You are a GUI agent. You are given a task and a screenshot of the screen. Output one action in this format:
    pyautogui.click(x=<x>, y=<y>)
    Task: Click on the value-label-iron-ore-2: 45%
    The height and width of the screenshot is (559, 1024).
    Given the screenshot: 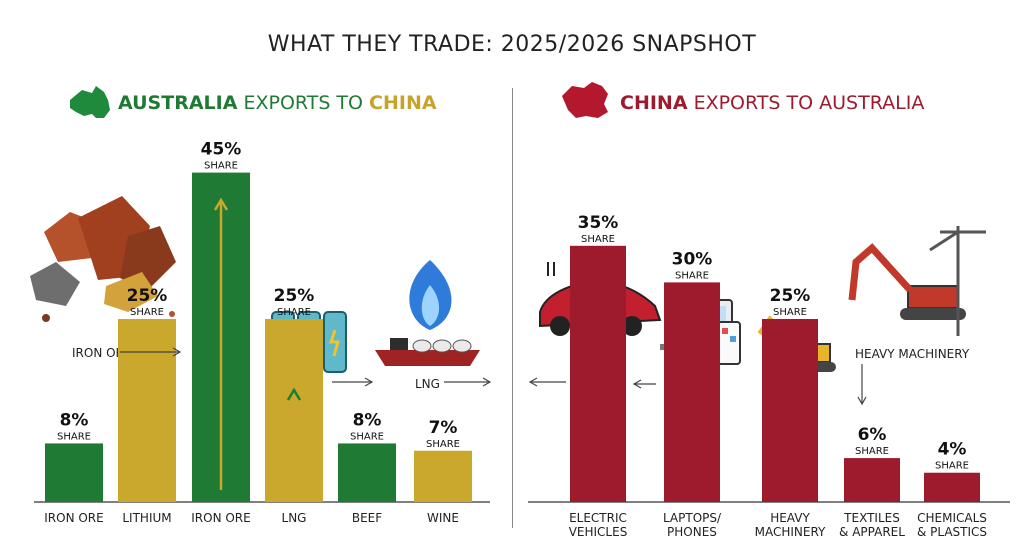 What is the action you would take?
    pyautogui.click(x=221, y=150)
    